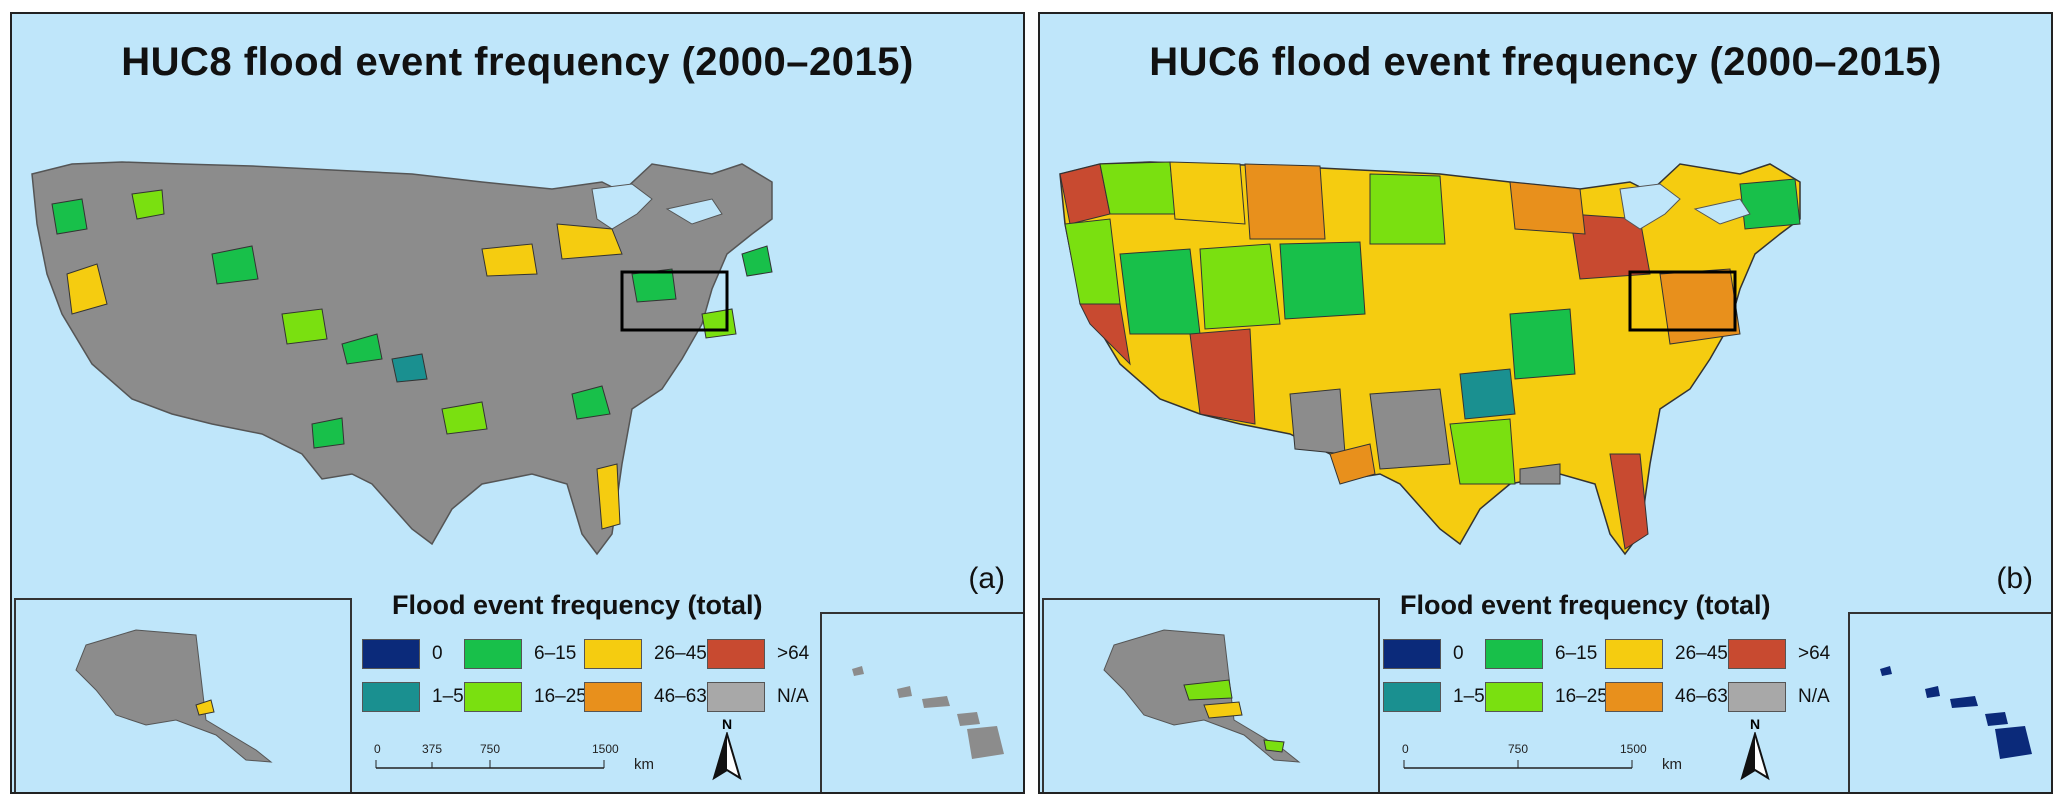 The width and height of the screenshot is (2067, 810). I want to click on panel-label: (a), so click(986, 578).